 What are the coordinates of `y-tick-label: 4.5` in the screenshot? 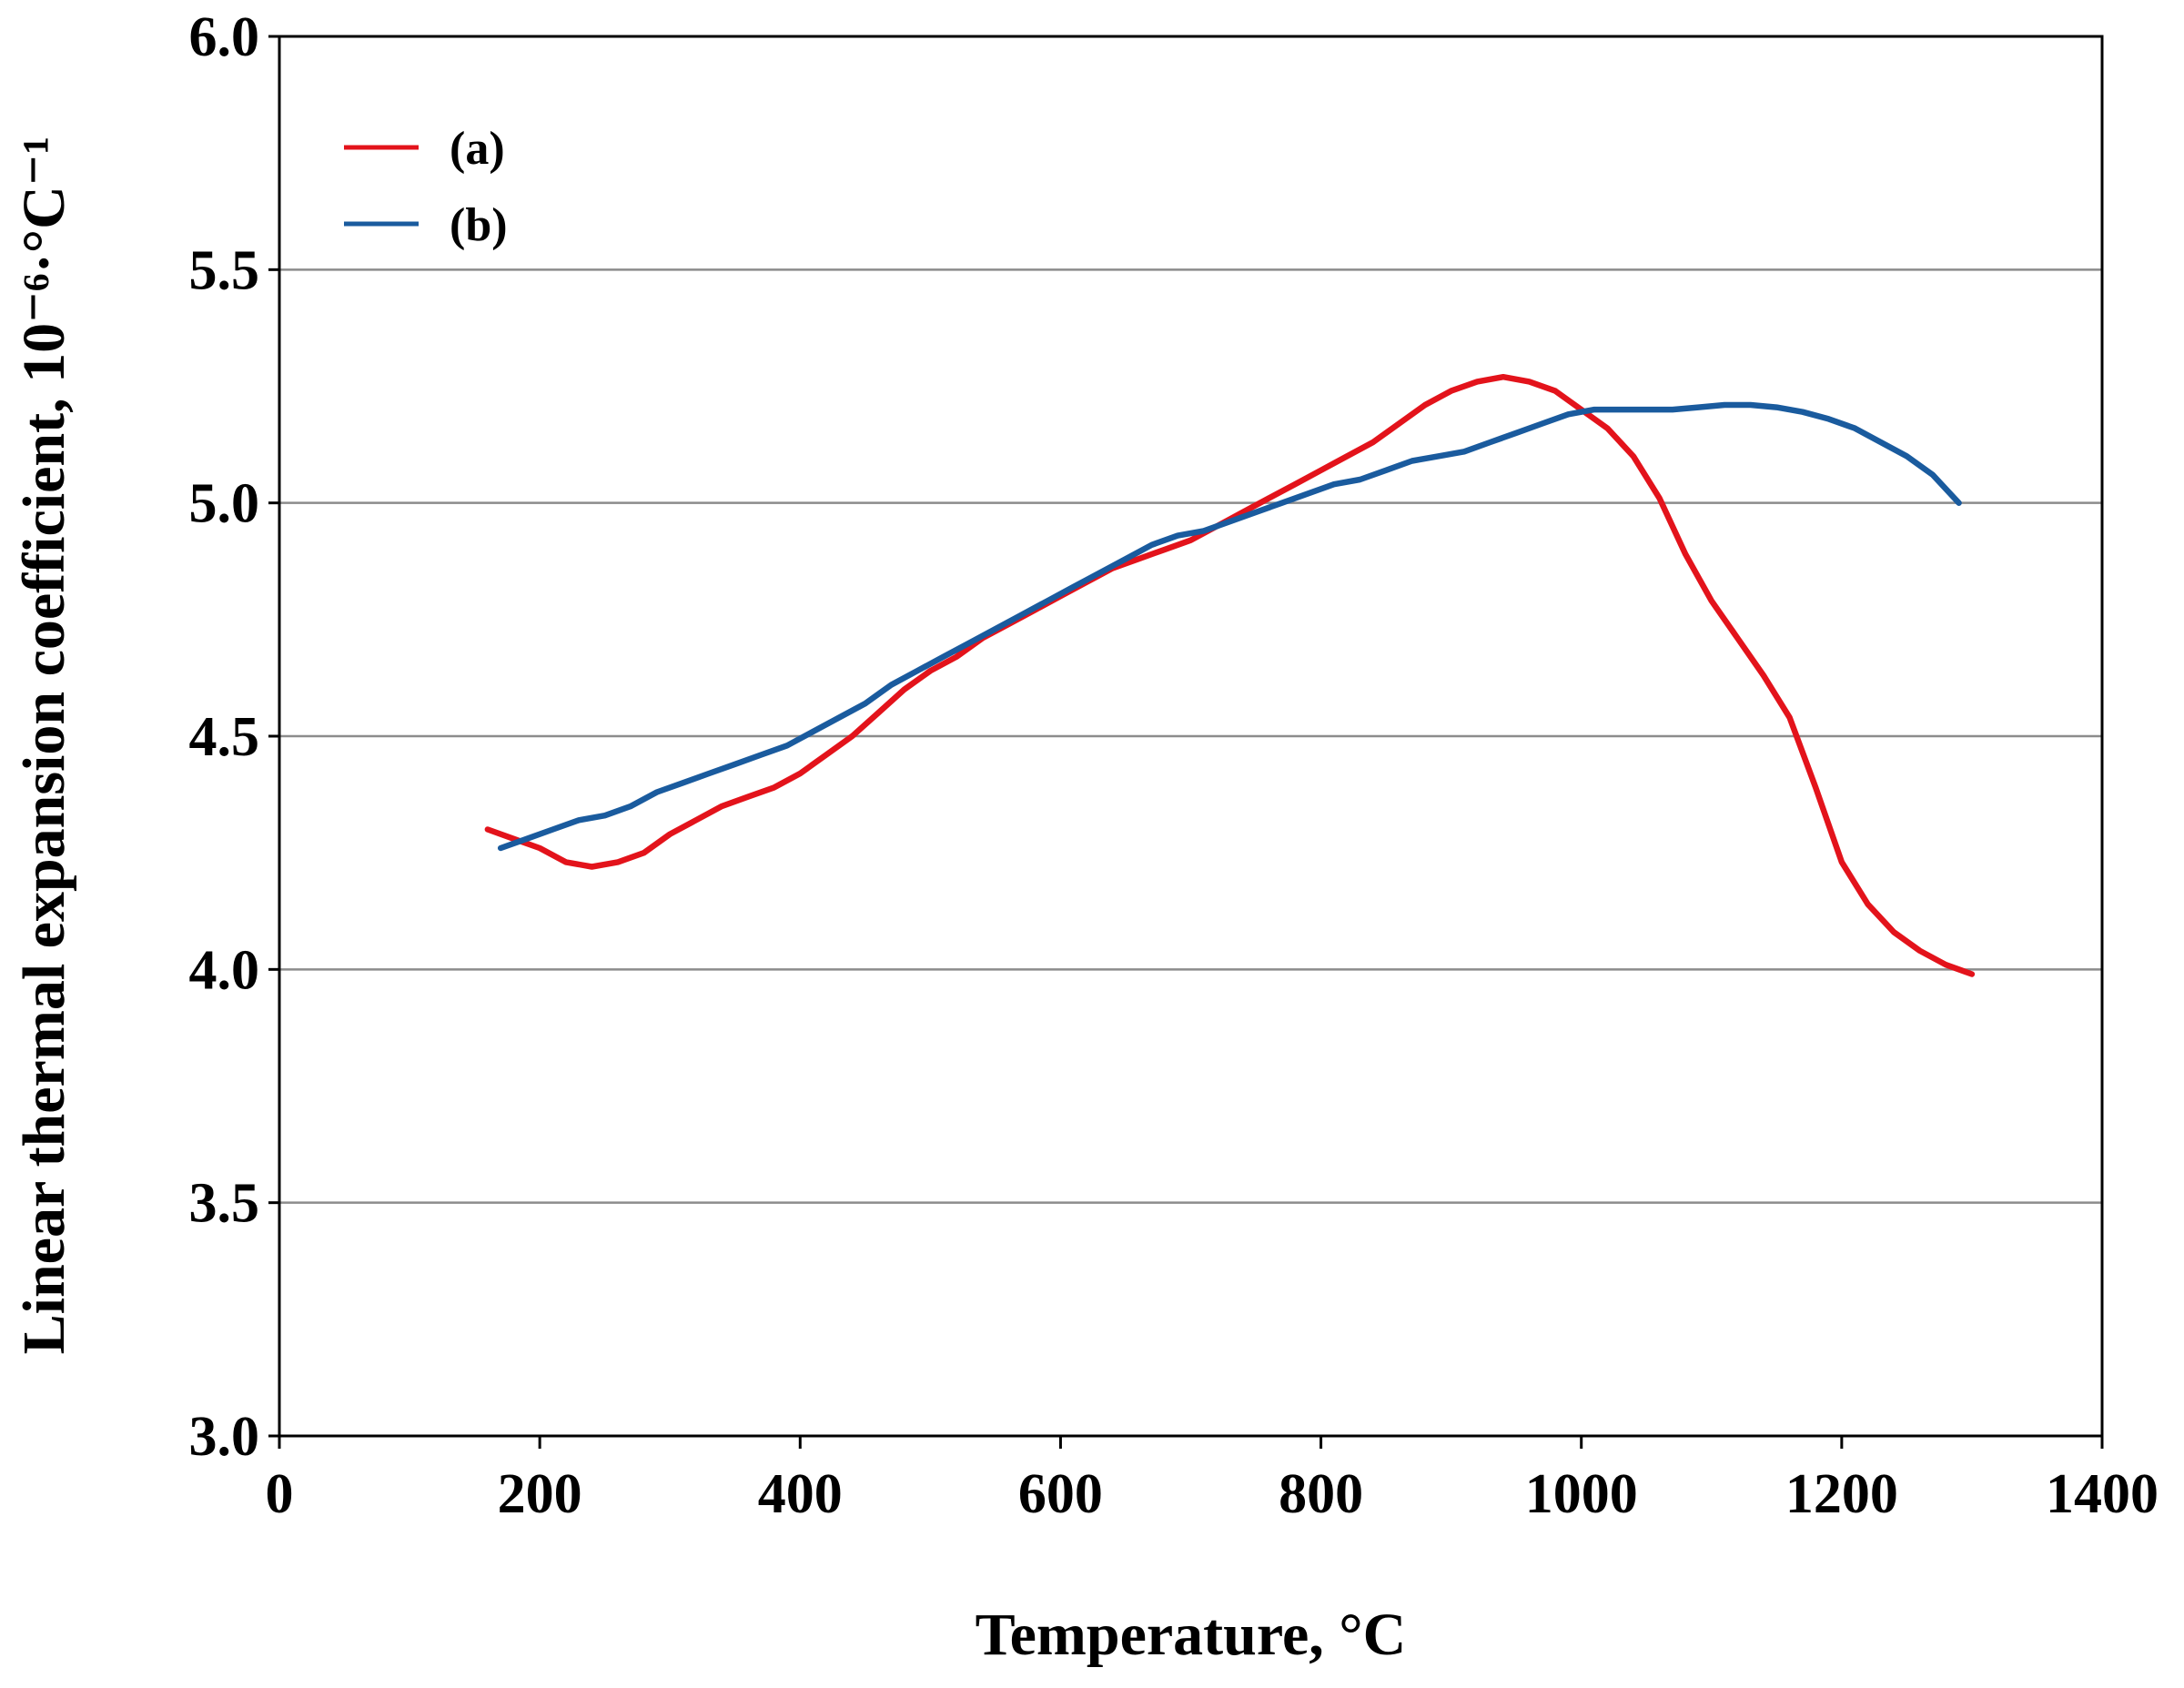 It's located at (225, 737).